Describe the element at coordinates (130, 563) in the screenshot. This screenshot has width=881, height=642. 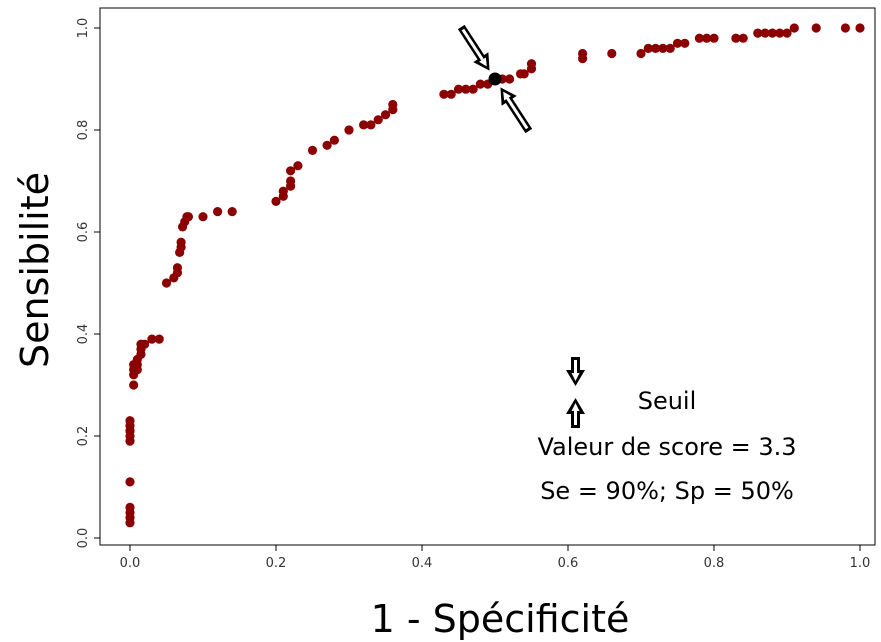
I see `x-tick-label: 0.0` at that location.